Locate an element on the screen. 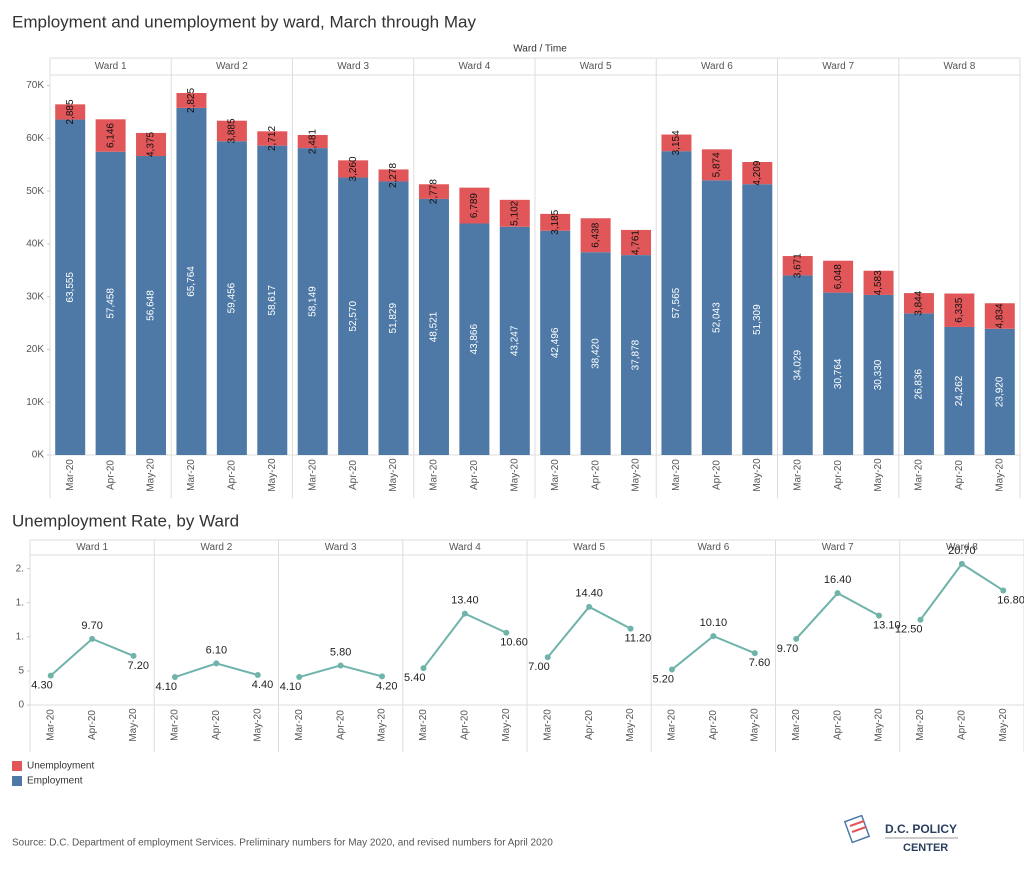 The image size is (1024, 882). legend-swatch is located at coordinates (17, 781).